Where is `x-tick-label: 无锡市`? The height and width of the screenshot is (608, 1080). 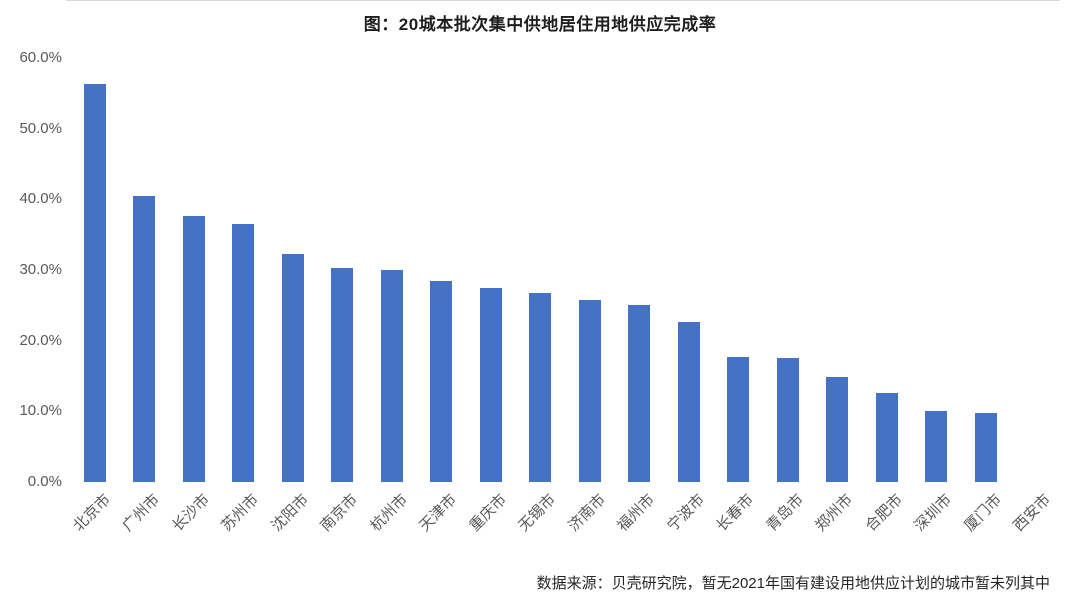
x-tick-label: 无锡市 is located at coordinates (537, 513).